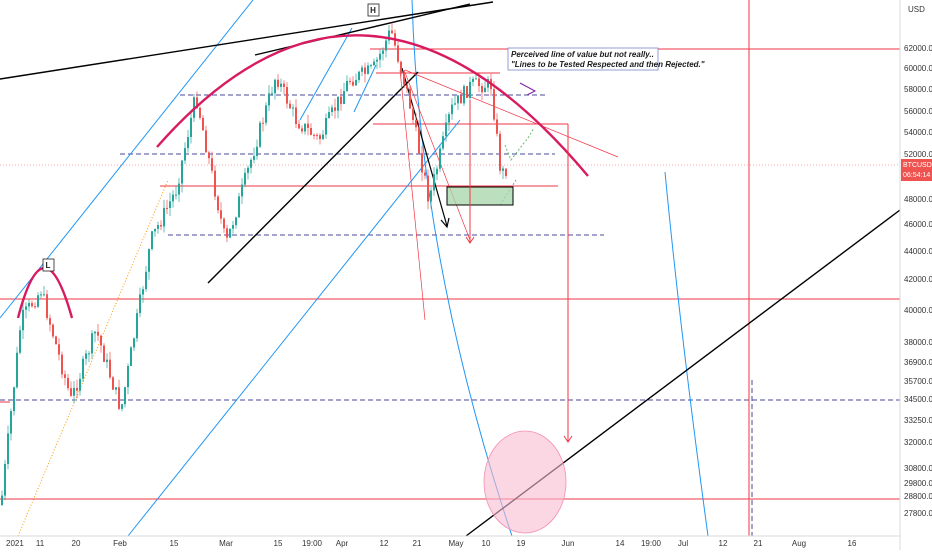 This screenshot has height=555, width=932. What do you see at coordinates (916, 9) in the screenshot?
I see `currency-label: USD` at bounding box center [916, 9].